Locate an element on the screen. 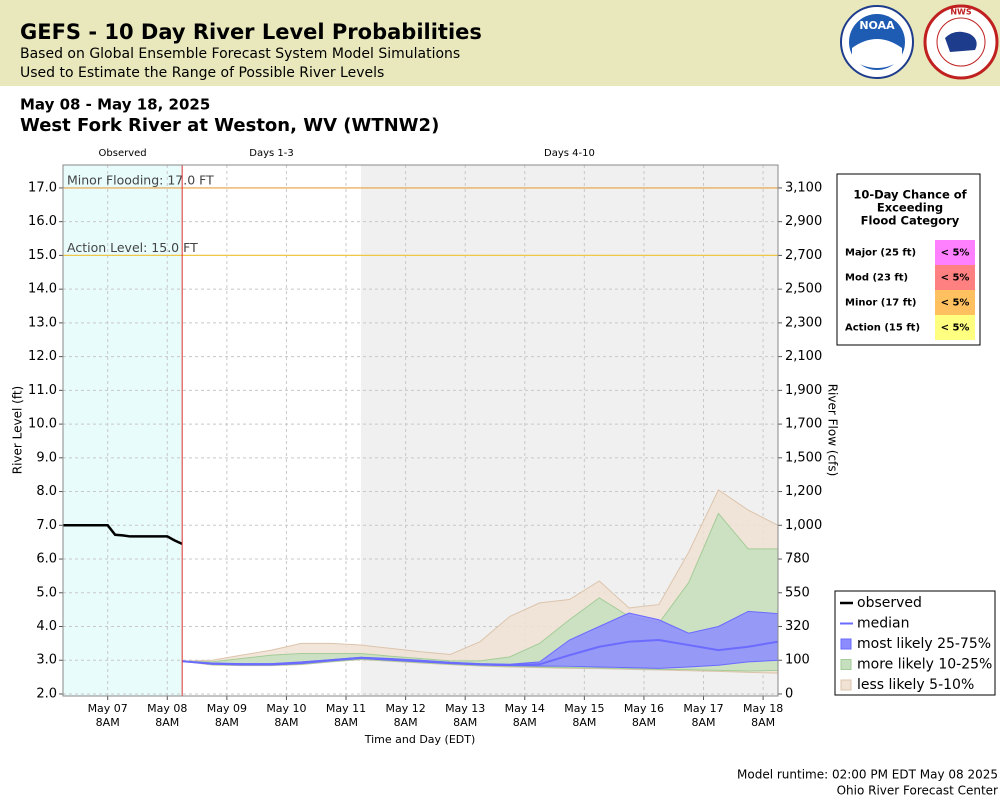  y-tick-label: 13.0 is located at coordinates (42, 322).